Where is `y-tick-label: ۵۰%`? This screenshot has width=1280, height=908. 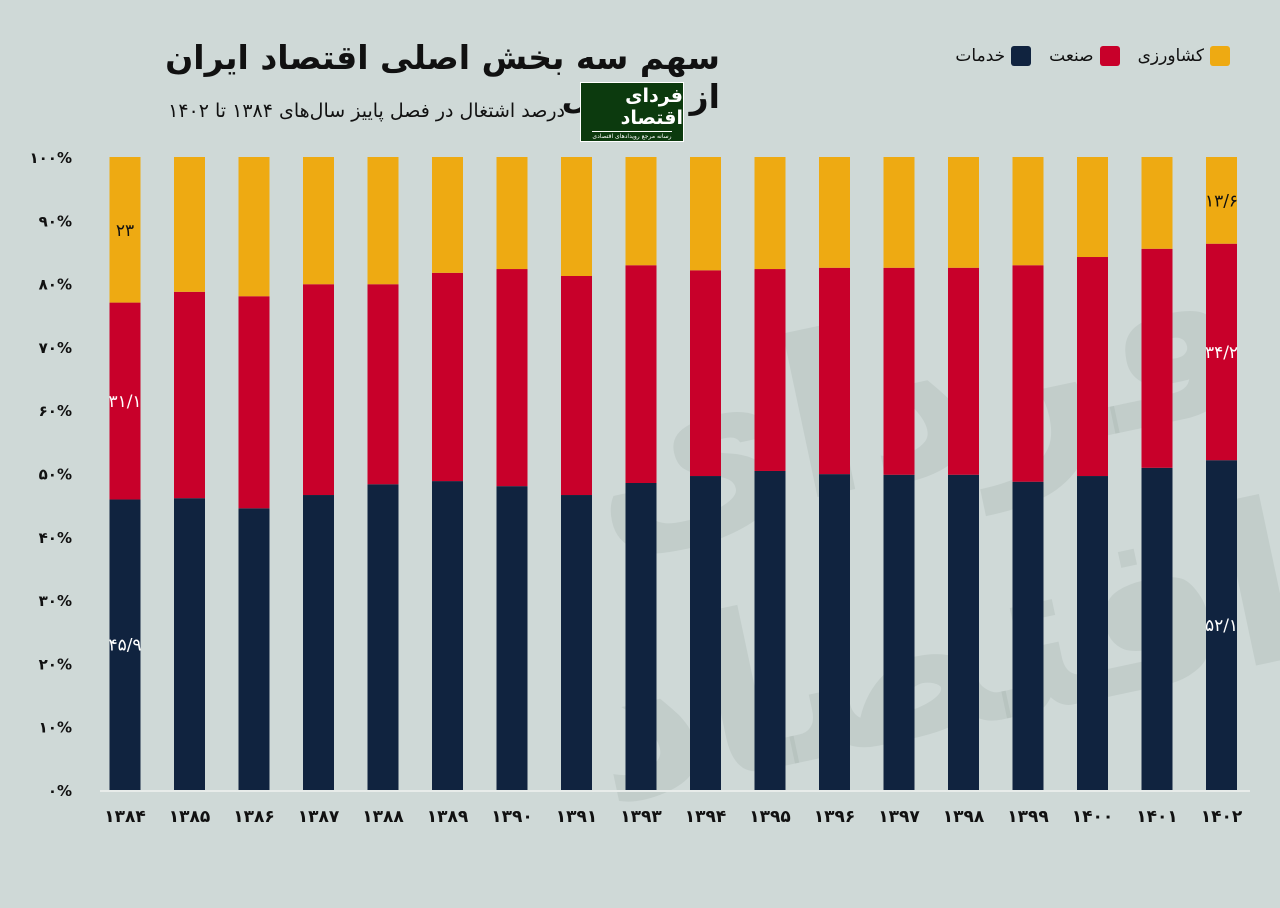 y-tick-label: ۵۰% is located at coordinates (55, 475).